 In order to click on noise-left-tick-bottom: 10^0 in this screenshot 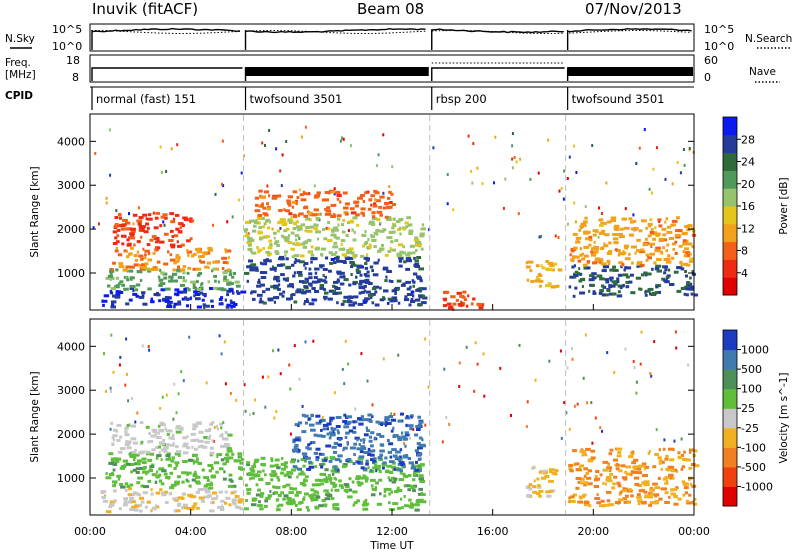, I will do `click(67, 46)`.